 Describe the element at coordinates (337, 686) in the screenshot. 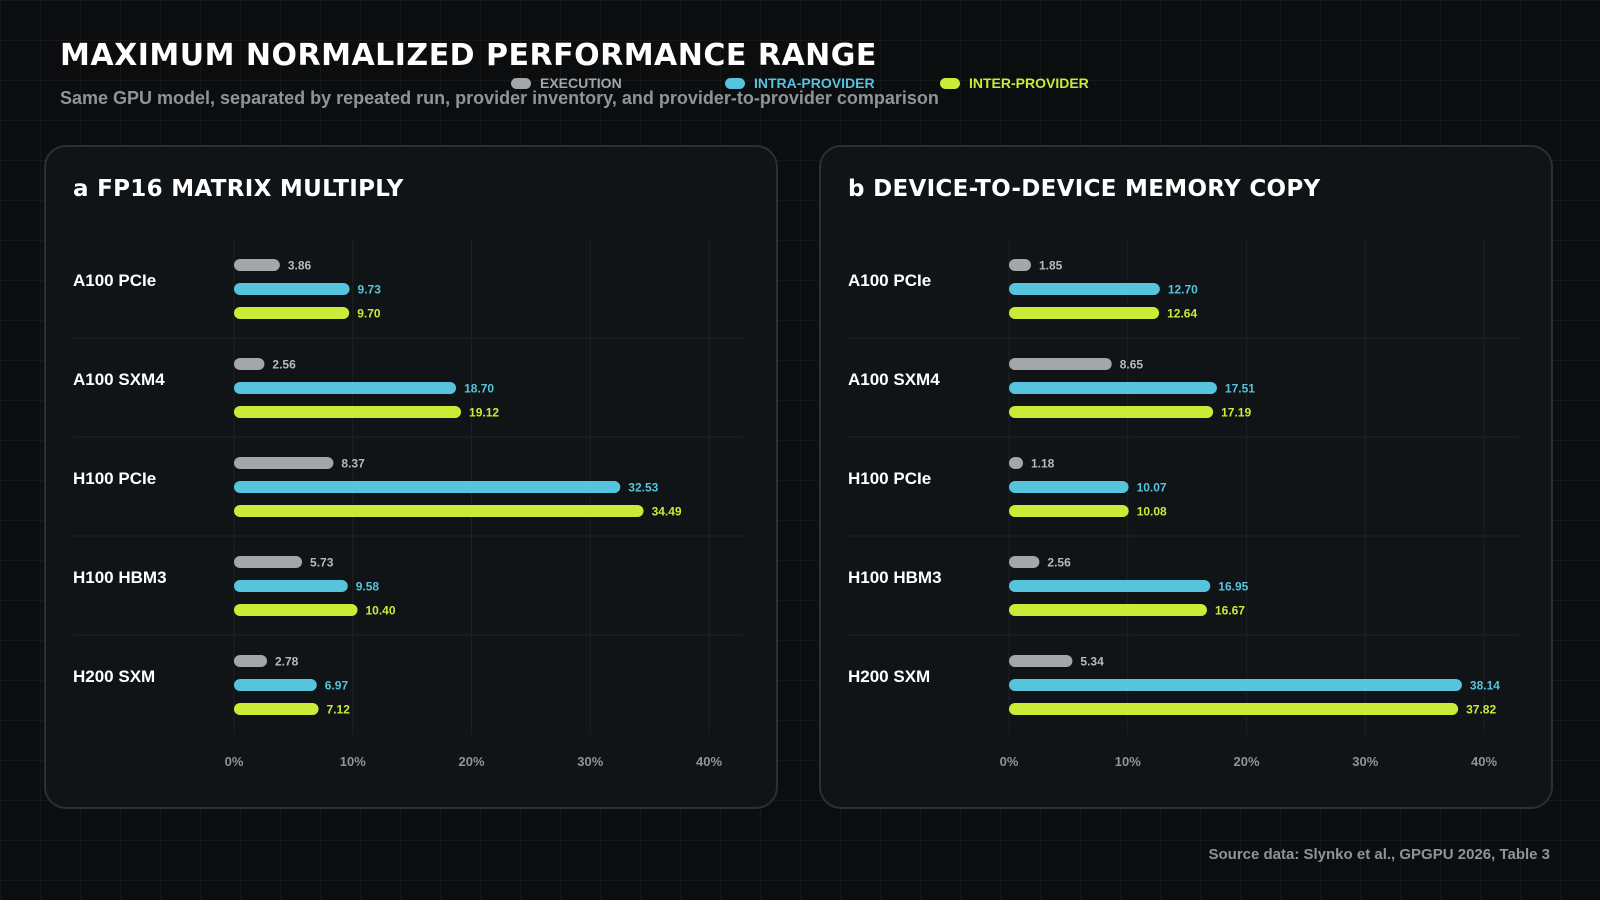

I see `data-label-intra-provider-h200-sxm: 6.97` at that location.